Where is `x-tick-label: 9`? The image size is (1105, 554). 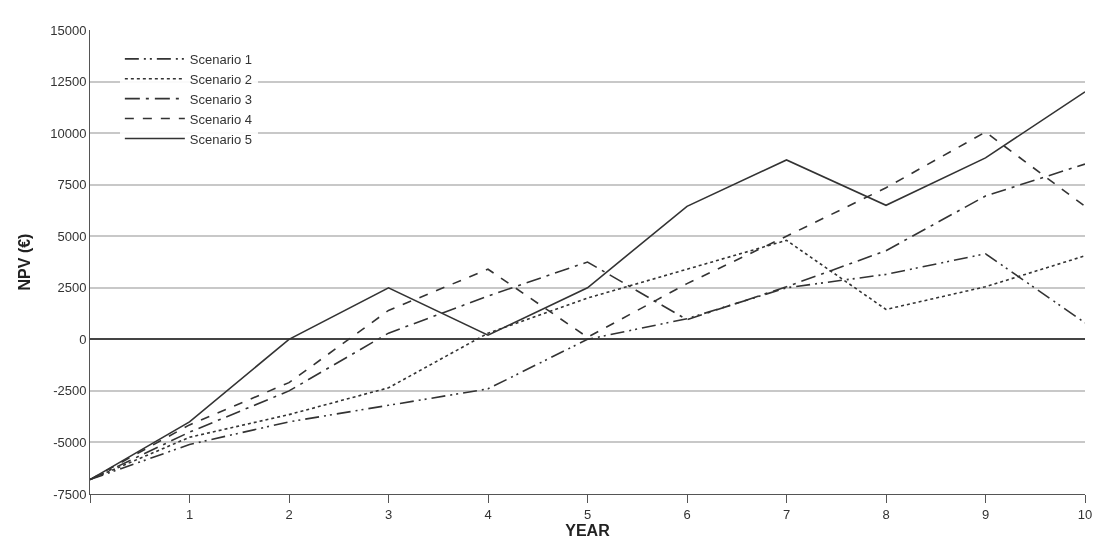 x-tick-label: 9 is located at coordinates (985, 514).